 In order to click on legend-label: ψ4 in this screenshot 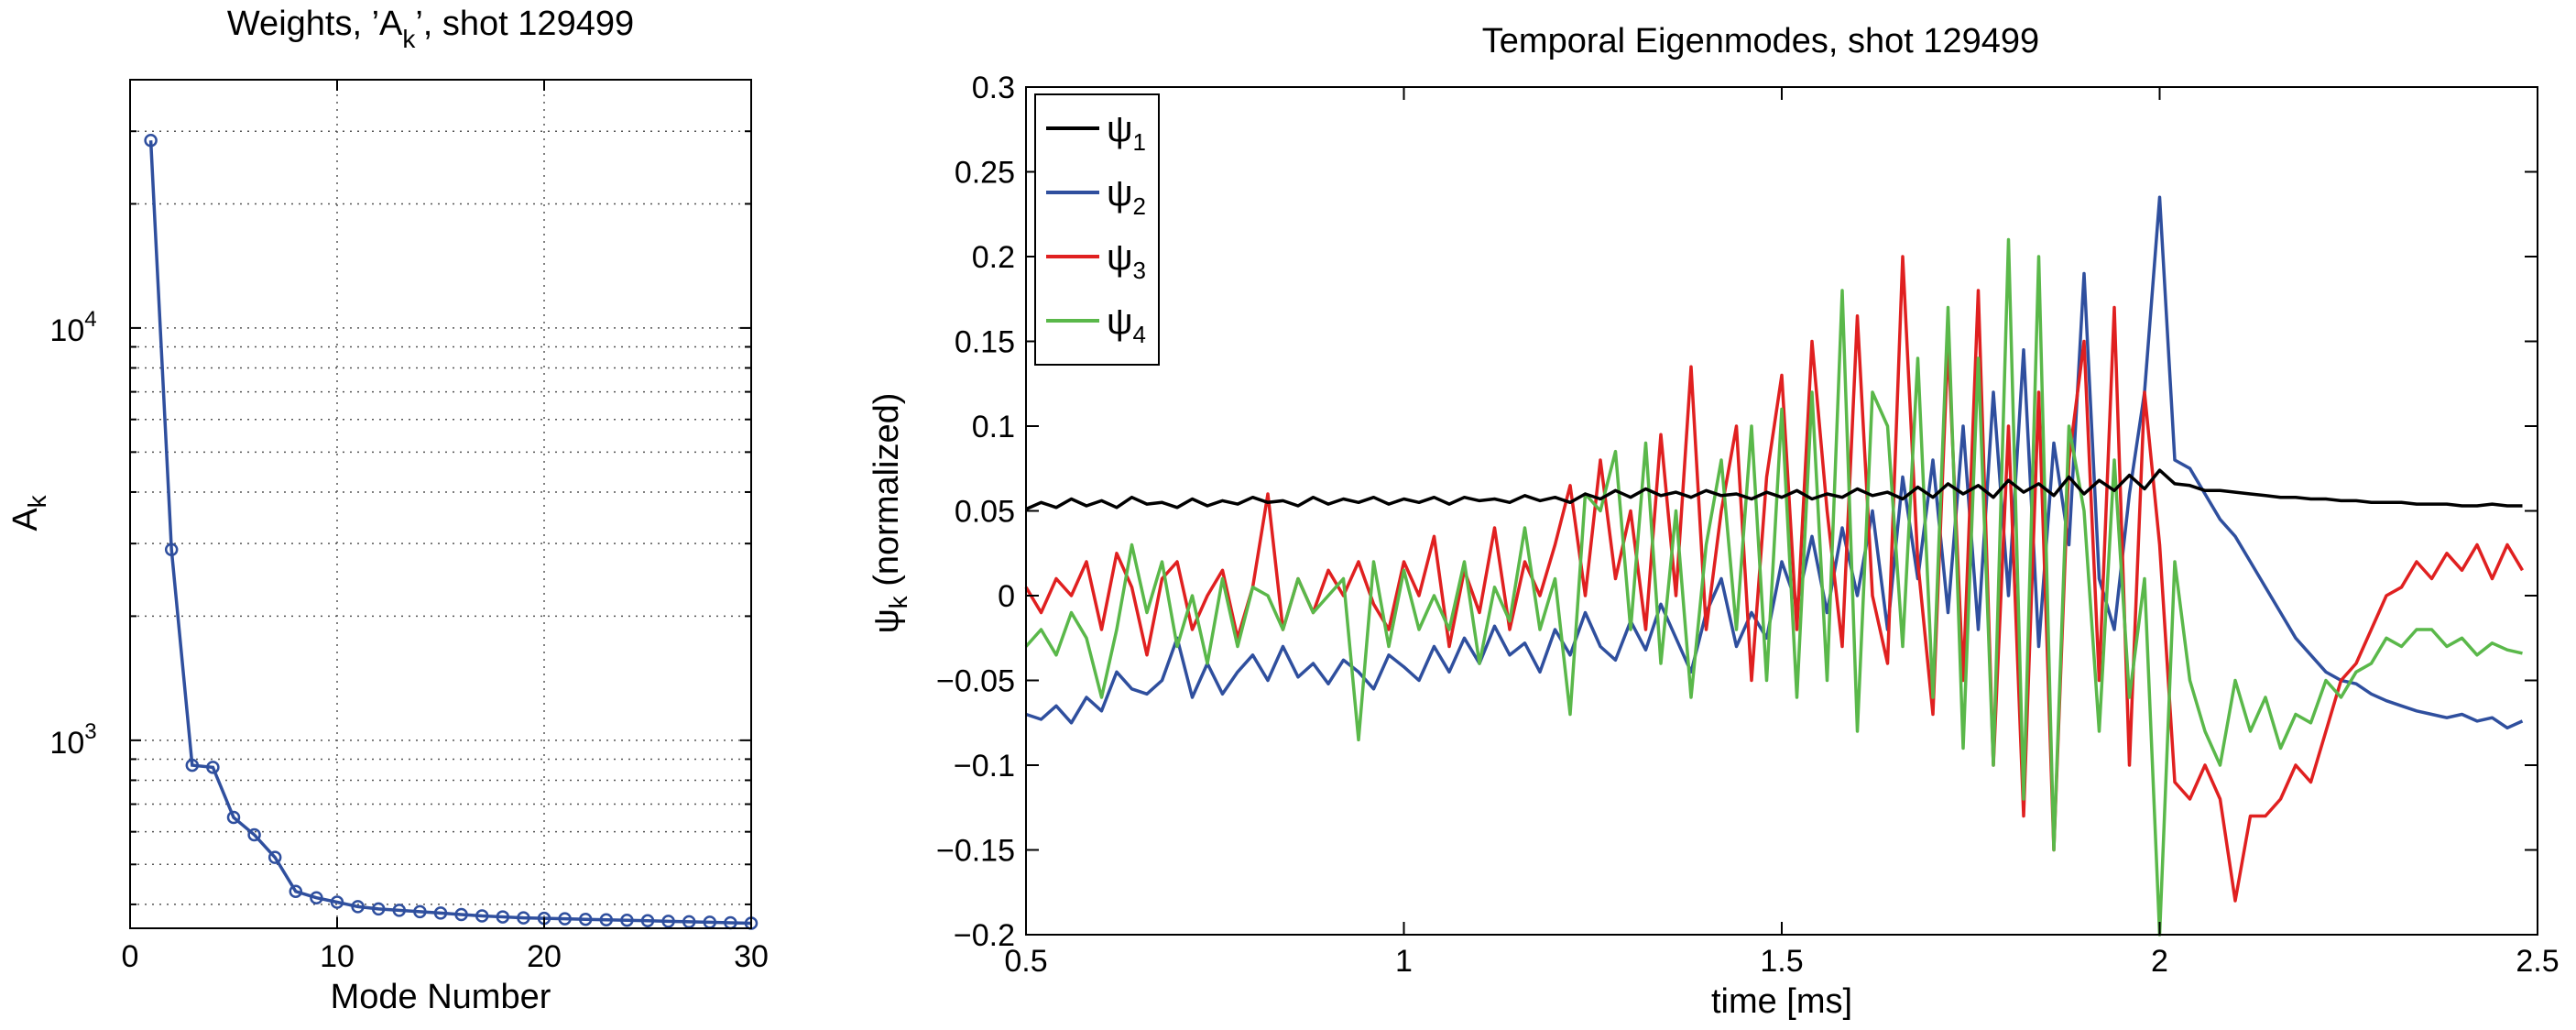, I will do `click(1127, 324)`.